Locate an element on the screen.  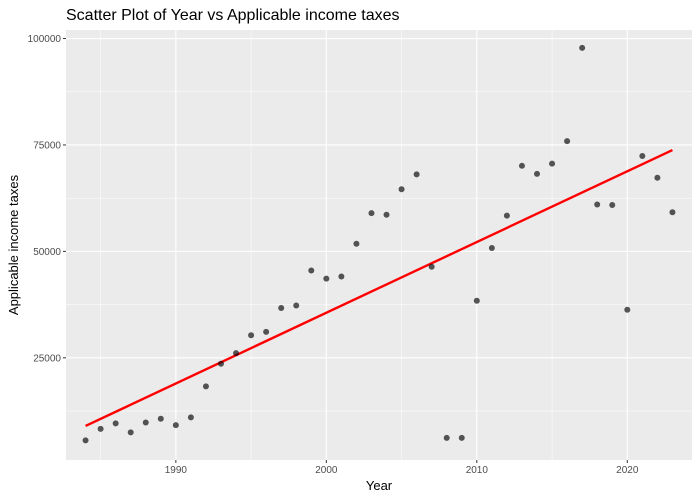
y-axis: 25000 50000 75000 100000 is located at coordinates (47, 199).